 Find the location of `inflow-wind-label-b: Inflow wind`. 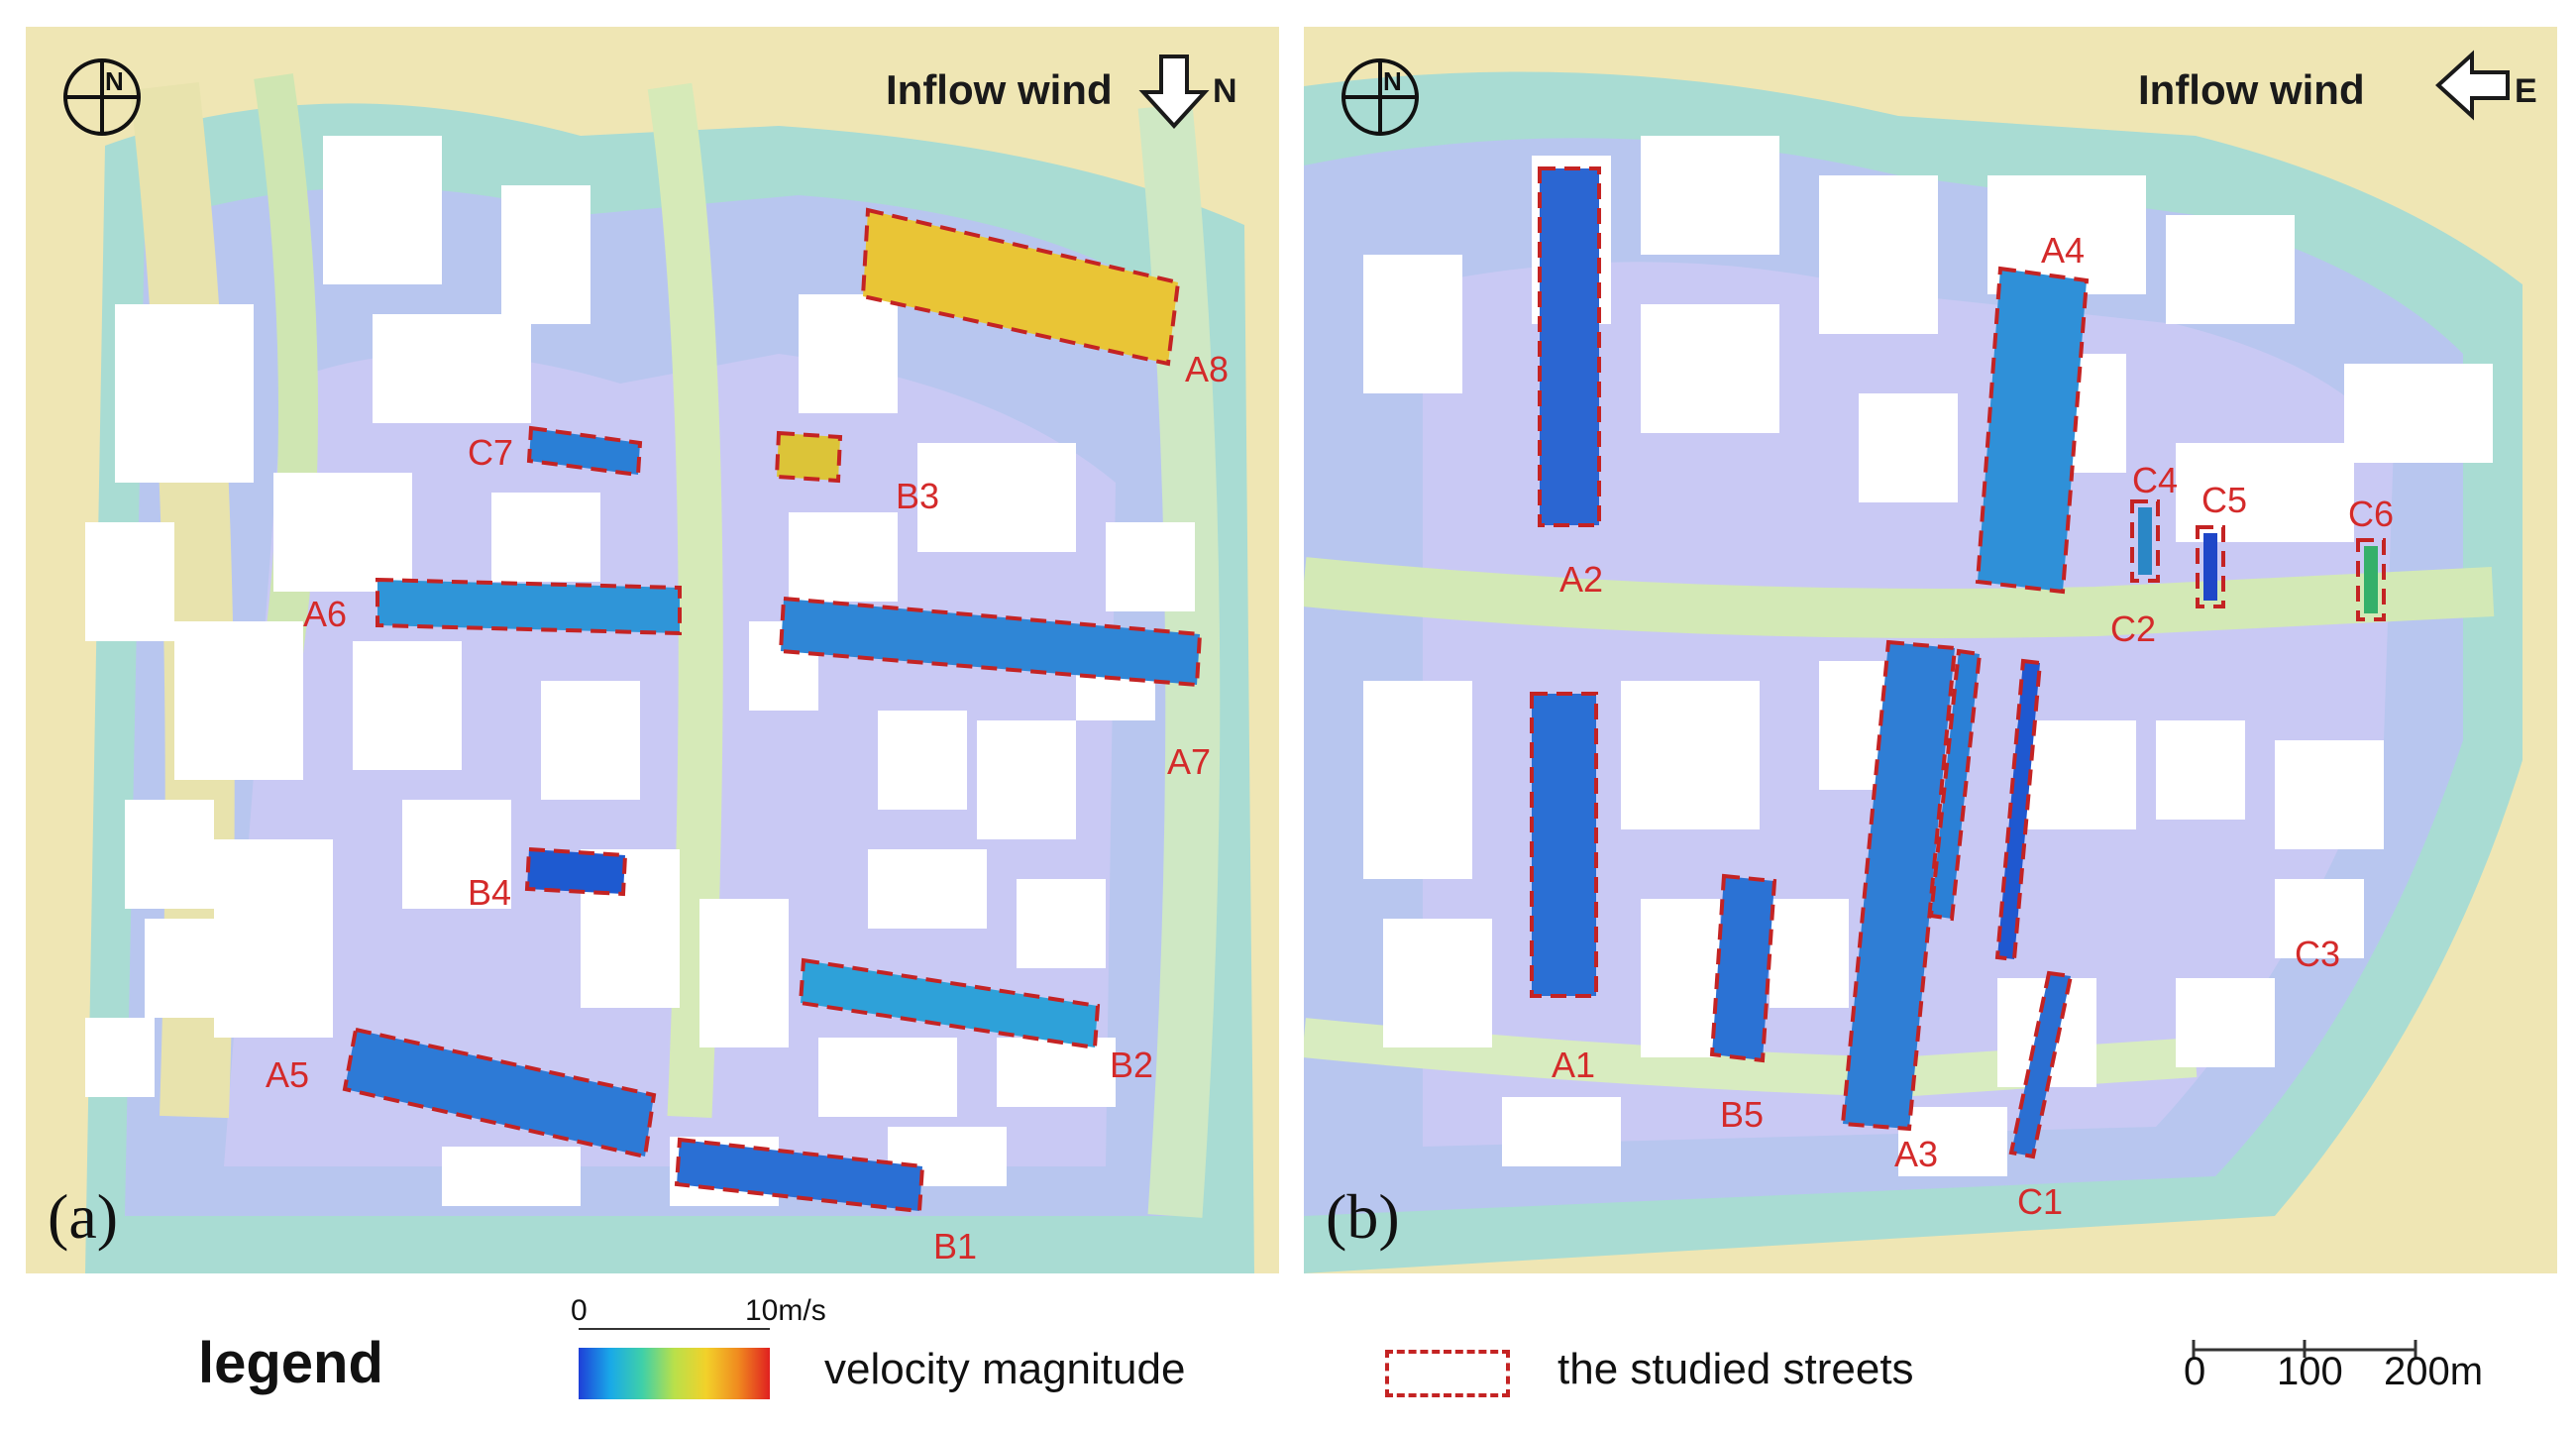

inflow-wind-label-b: Inflow wind is located at coordinates (2251, 90).